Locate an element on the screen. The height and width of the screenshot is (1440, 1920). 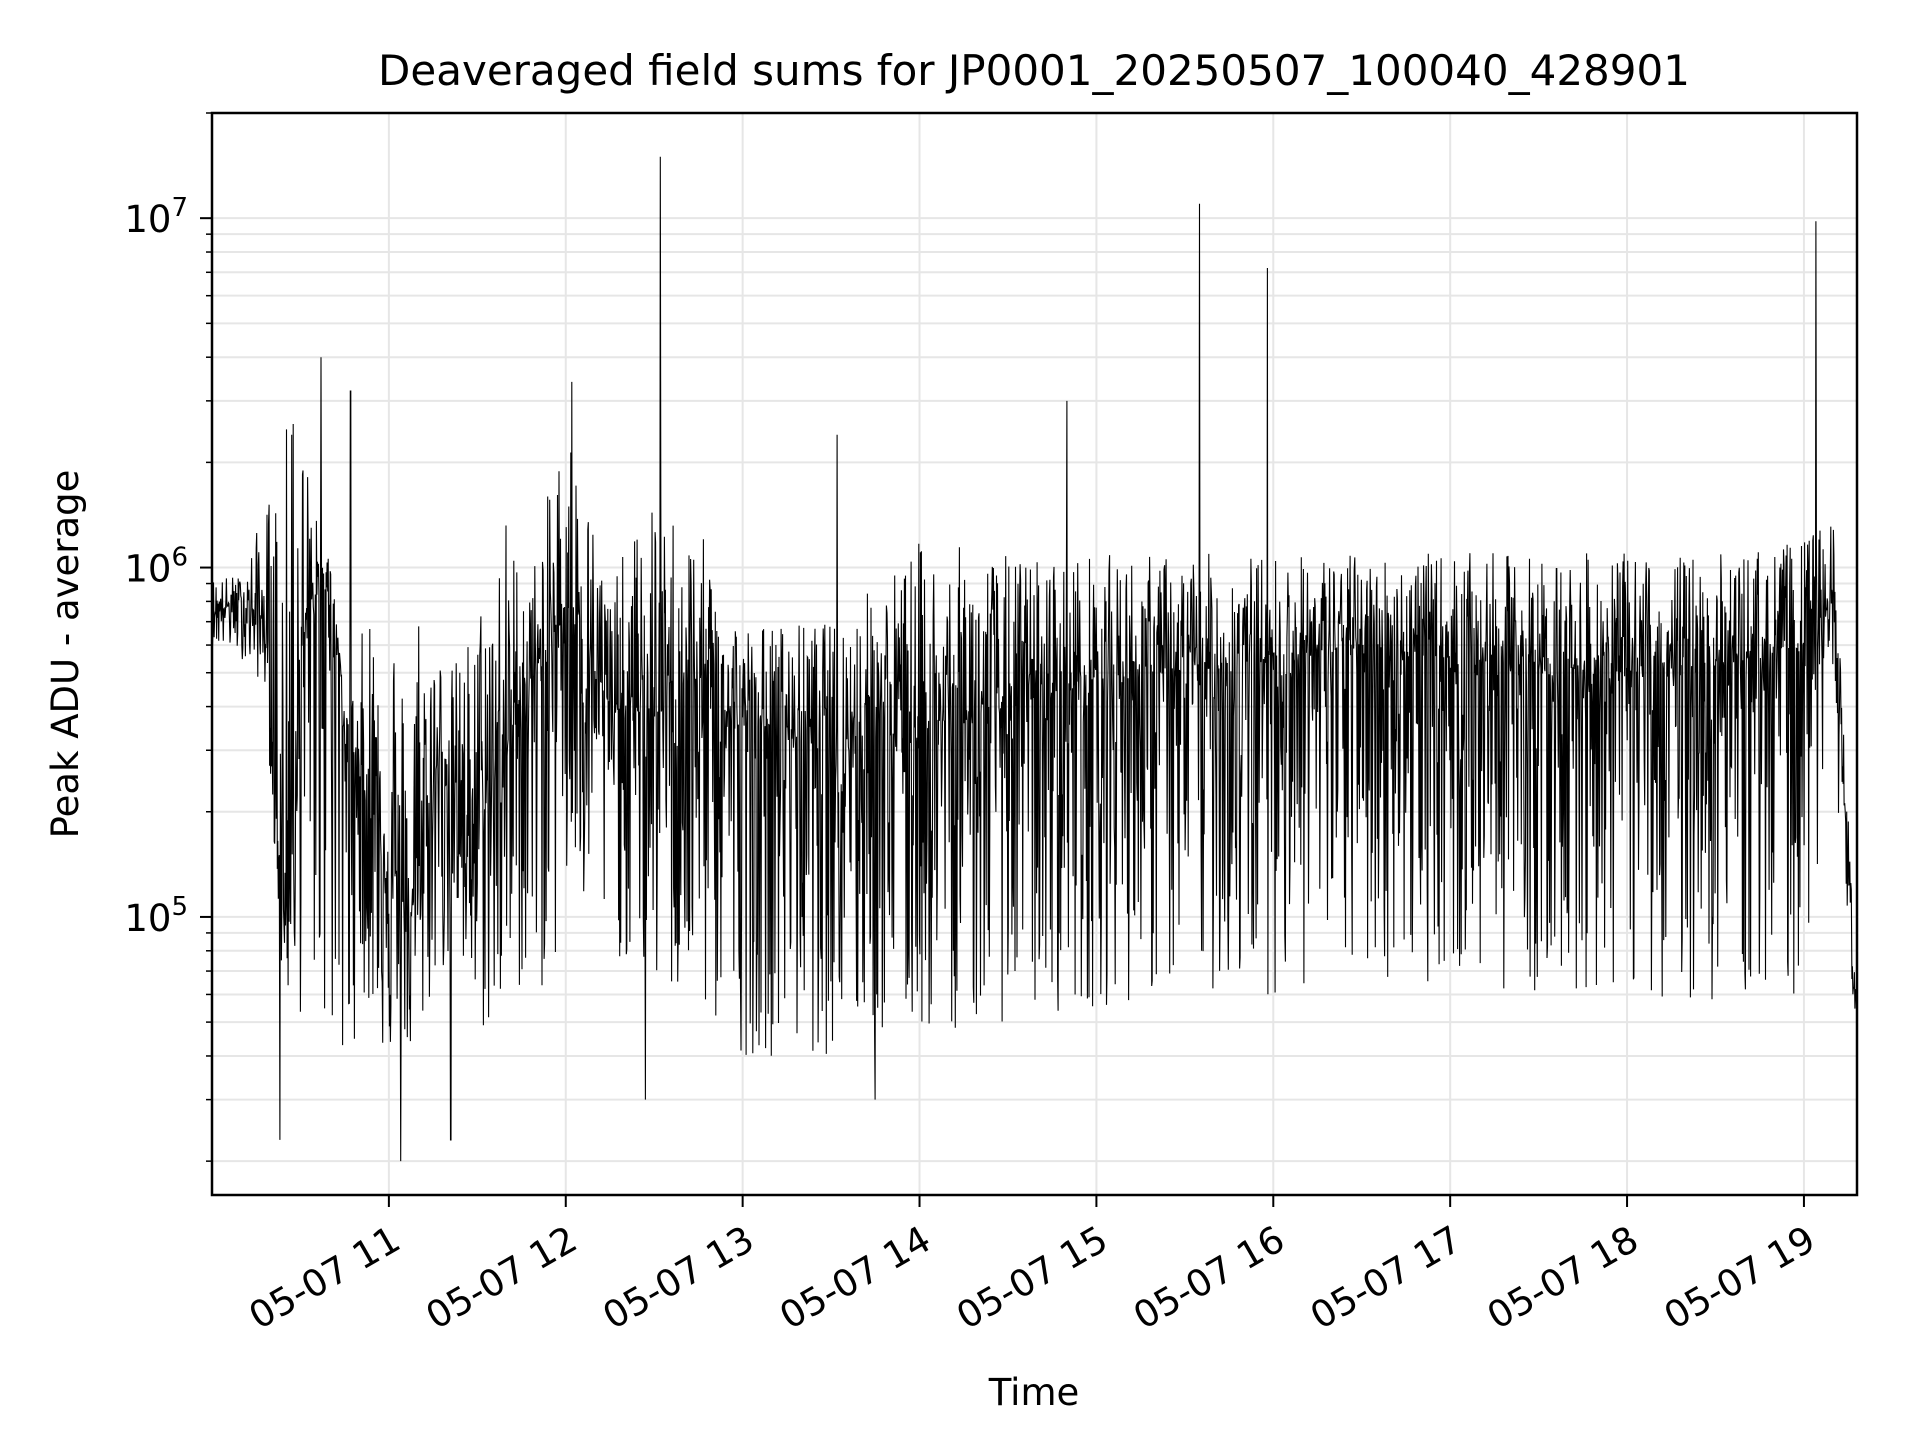
y-axis: 105 106 107 is located at coordinates (168, 637).